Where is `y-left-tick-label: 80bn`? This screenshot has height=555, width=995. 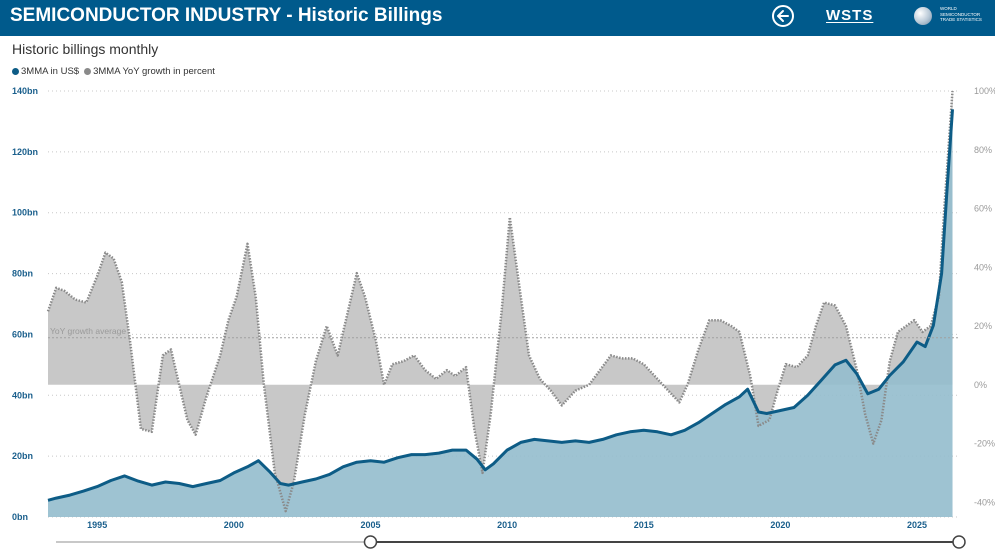 y-left-tick-label: 80bn is located at coordinates (22, 274).